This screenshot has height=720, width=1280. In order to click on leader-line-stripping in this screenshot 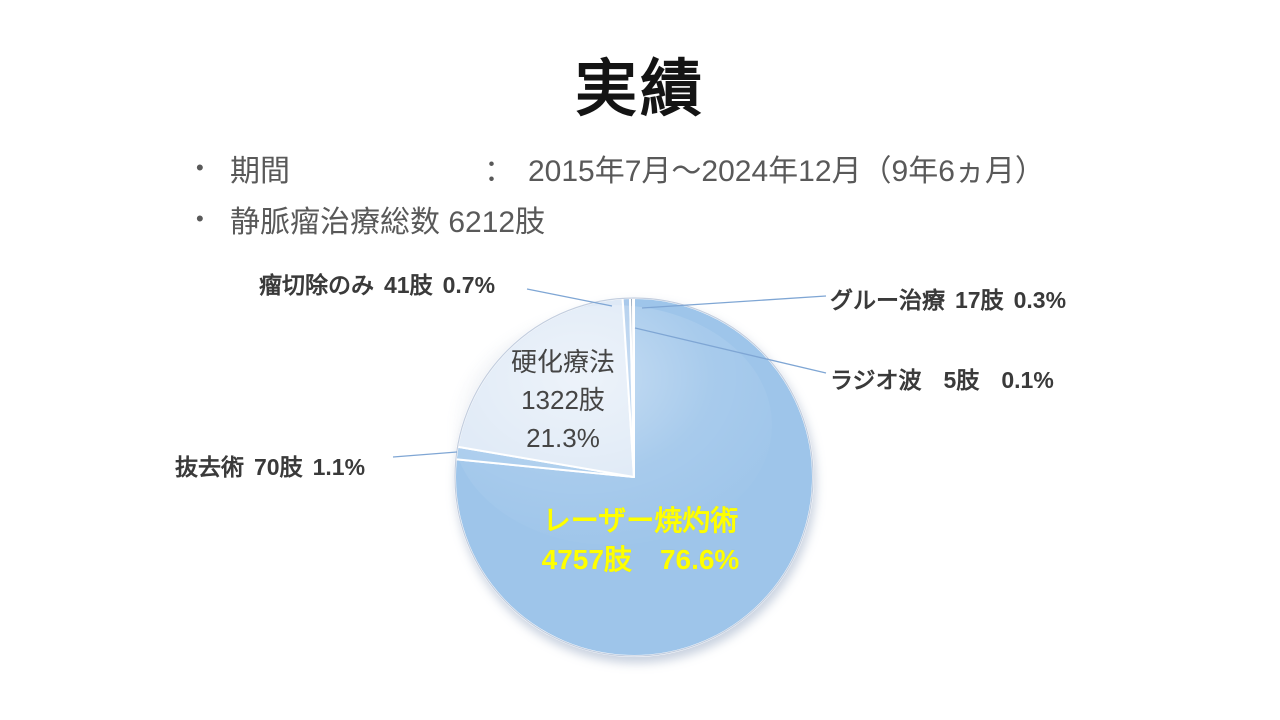, I will do `click(425, 454)`.